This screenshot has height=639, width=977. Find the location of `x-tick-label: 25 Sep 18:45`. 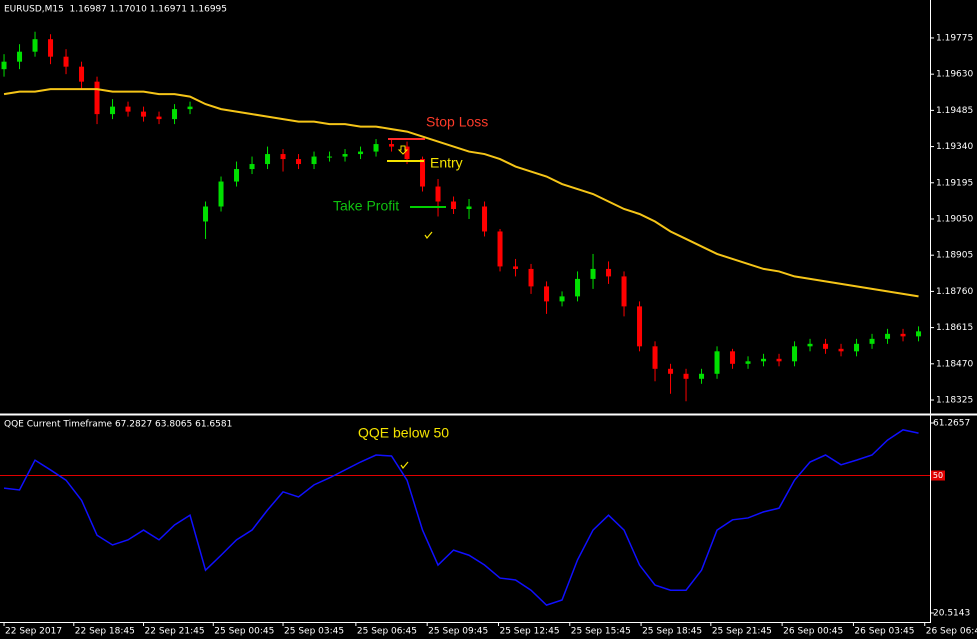

x-tick-label: 25 Sep 18:45 is located at coordinates (672, 632).